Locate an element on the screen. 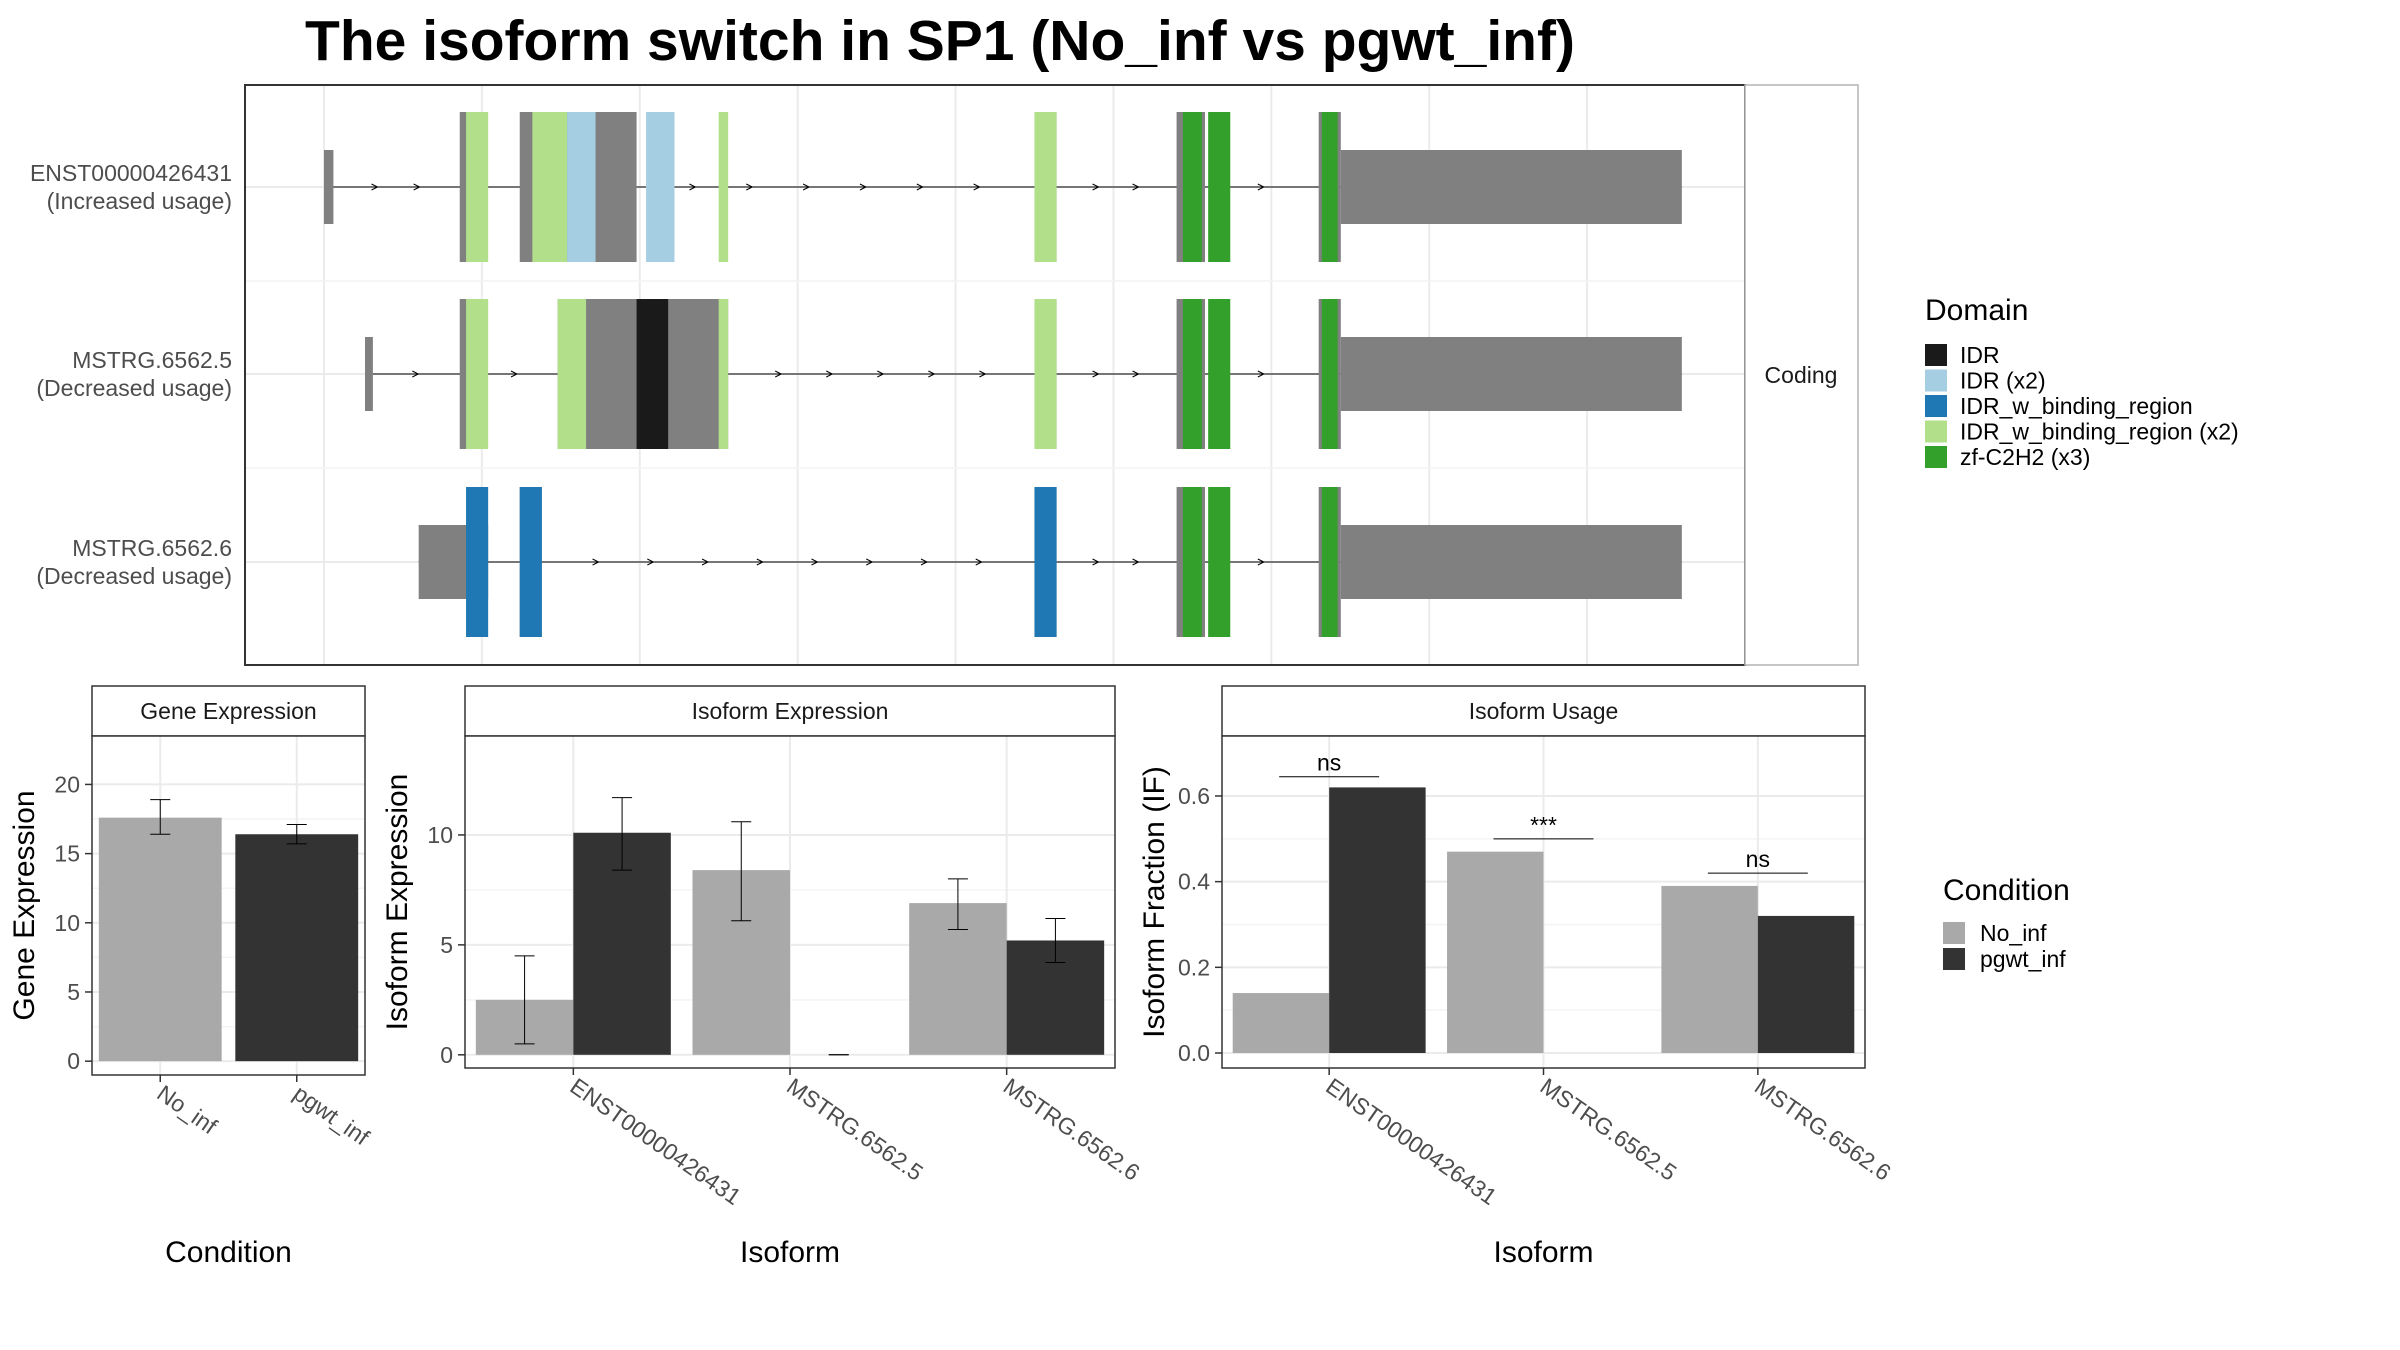  legend-label: IDR_w_binding_region is located at coordinates (2076, 406).